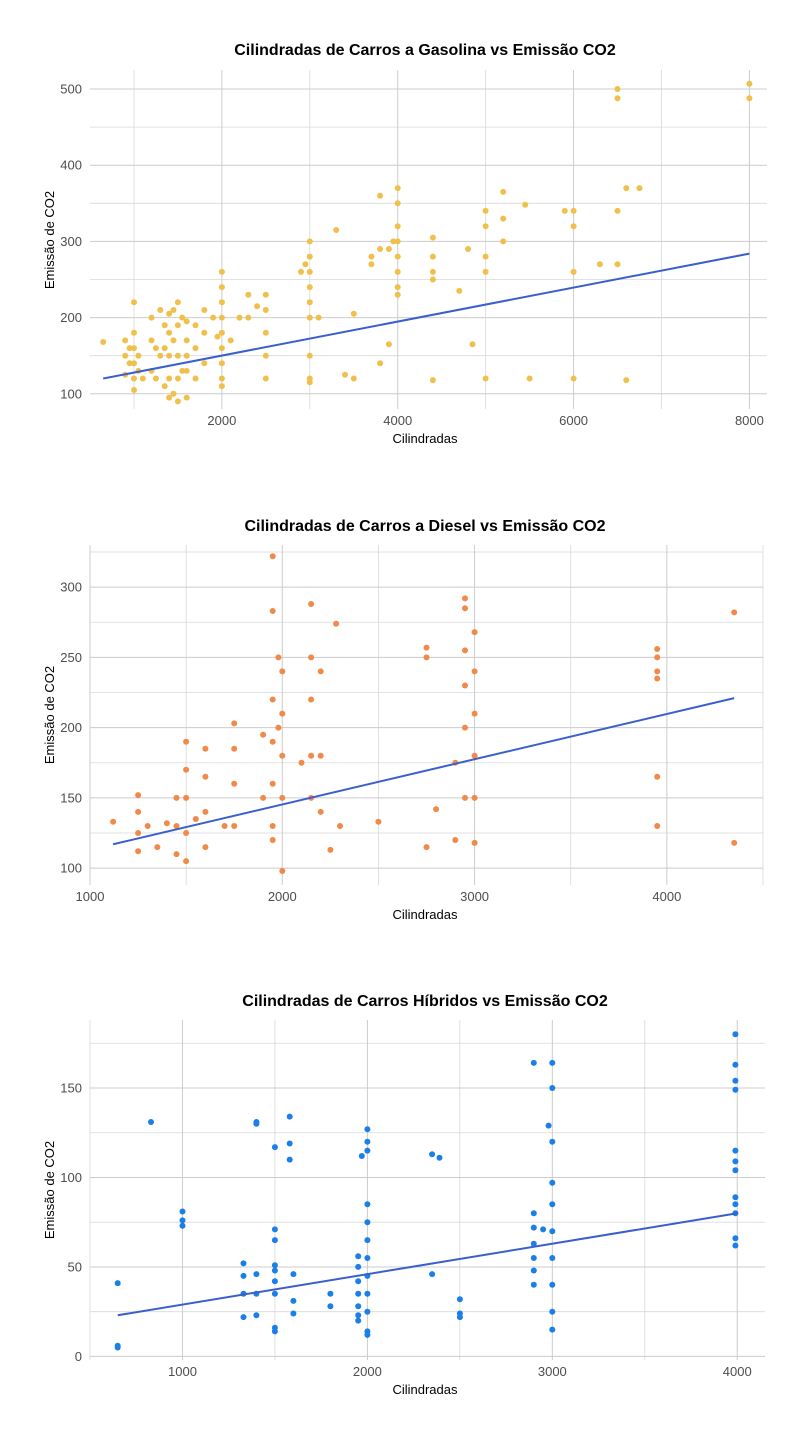  What do you see at coordinates (397, 420) in the screenshot?
I see `gasoline-x-tick-label: 4000` at bounding box center [397, 420].